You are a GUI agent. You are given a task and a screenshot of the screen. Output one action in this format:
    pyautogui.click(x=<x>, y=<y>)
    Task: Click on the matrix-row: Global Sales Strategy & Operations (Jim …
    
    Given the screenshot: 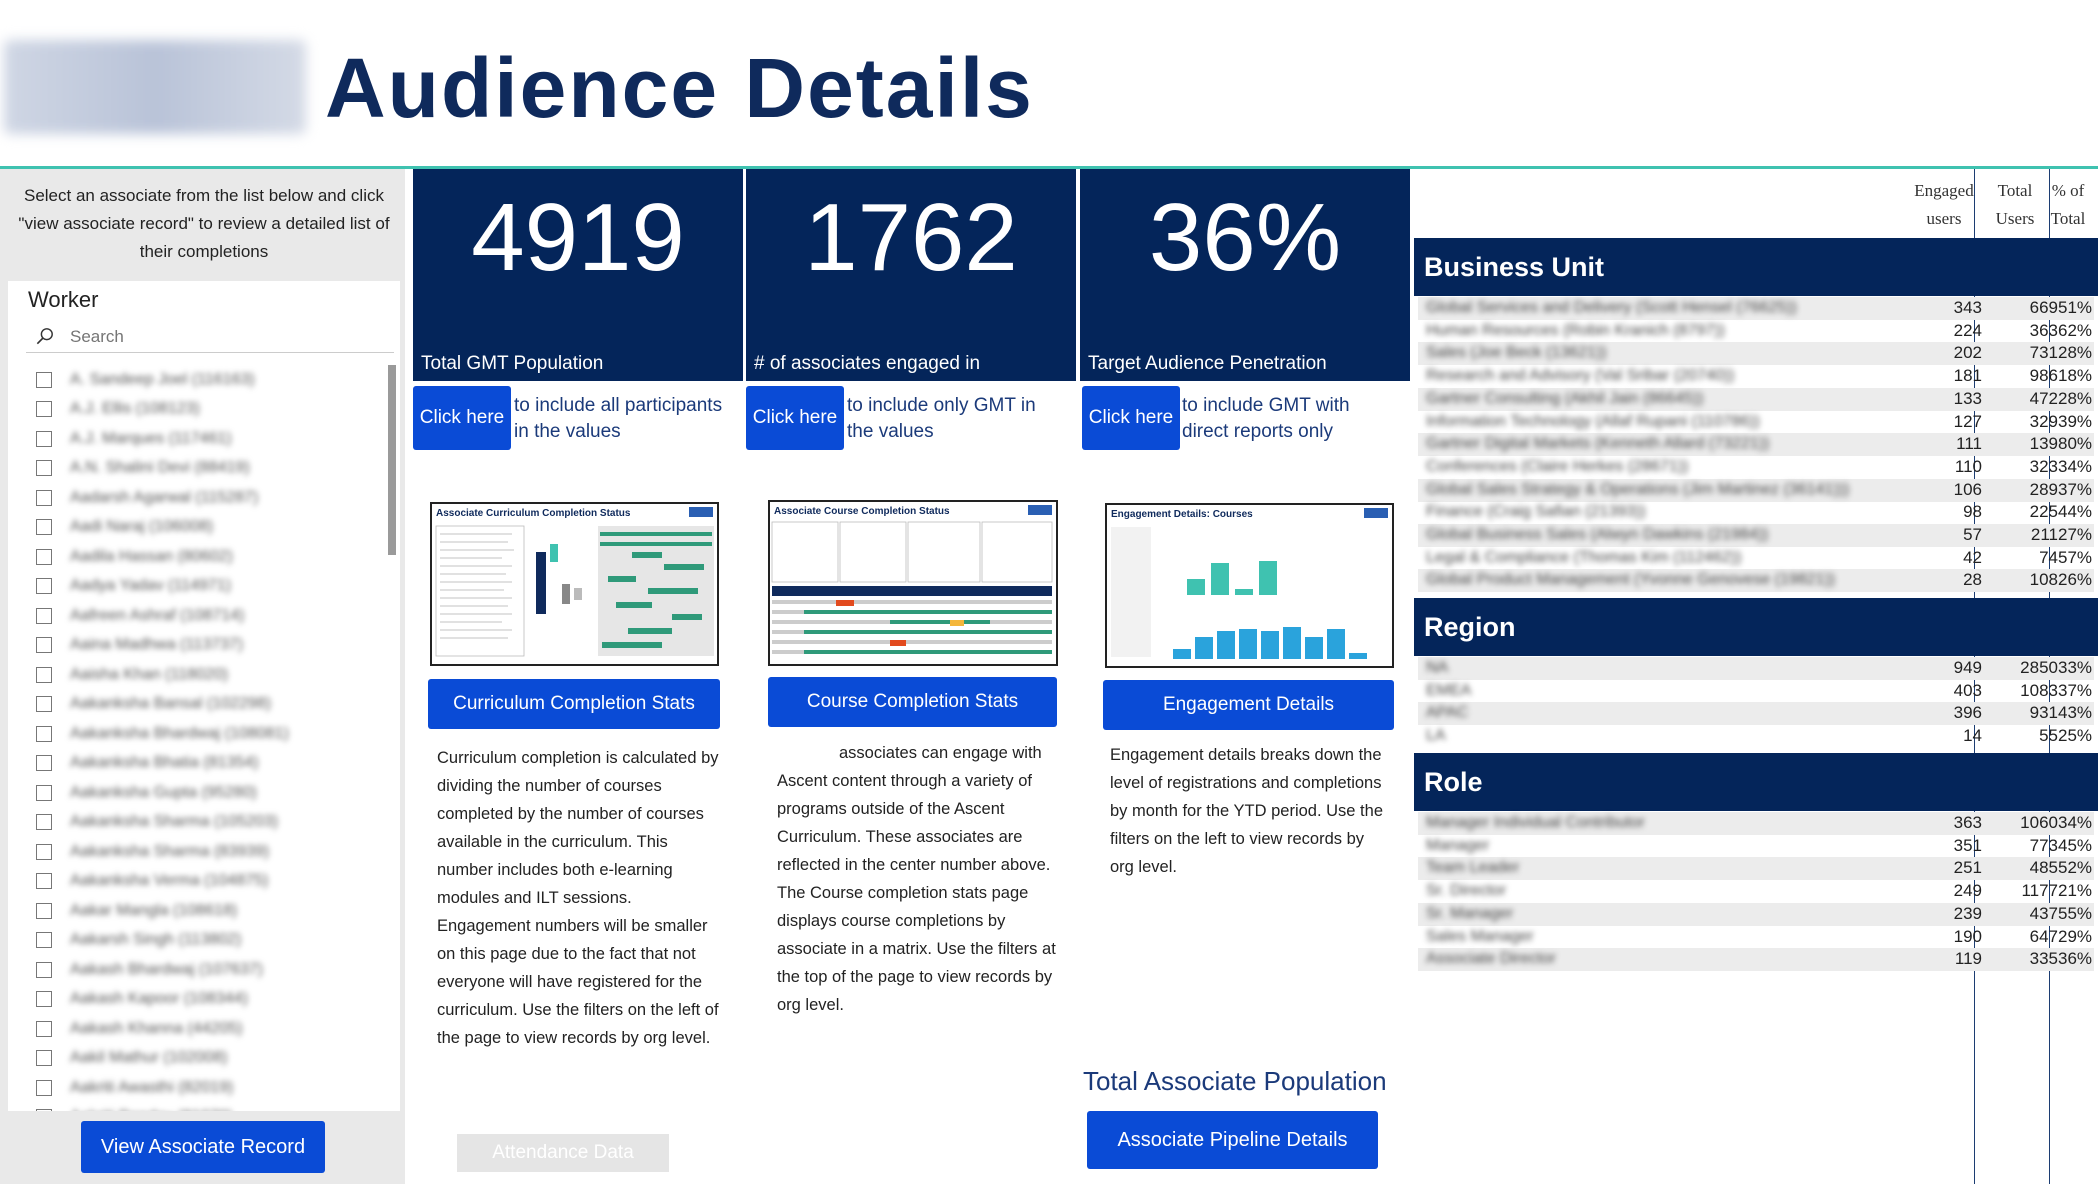 What is the action you would take?
    pyautogui.click(x=1756, y=490)
    